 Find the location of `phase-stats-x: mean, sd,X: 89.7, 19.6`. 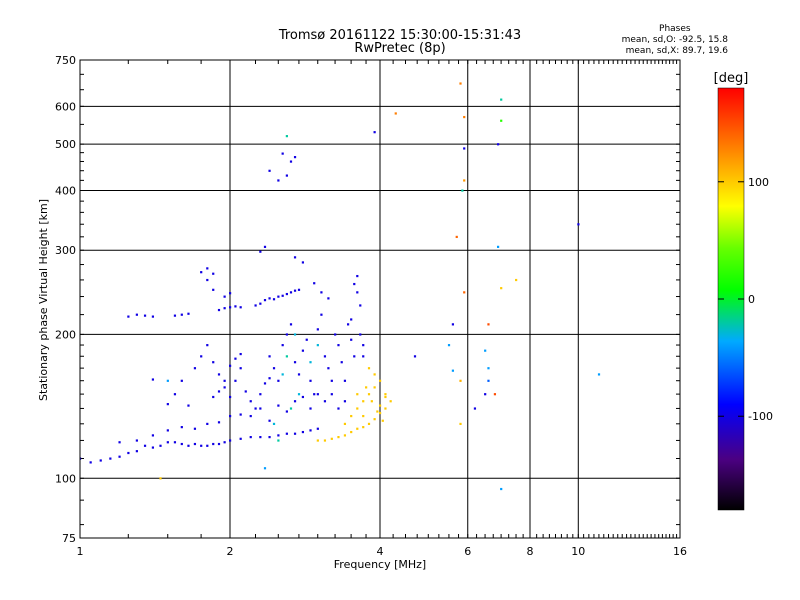

phase-stats-x: mean, sd,X: 89.7, 19.6 is located at coordinates (676, 51).